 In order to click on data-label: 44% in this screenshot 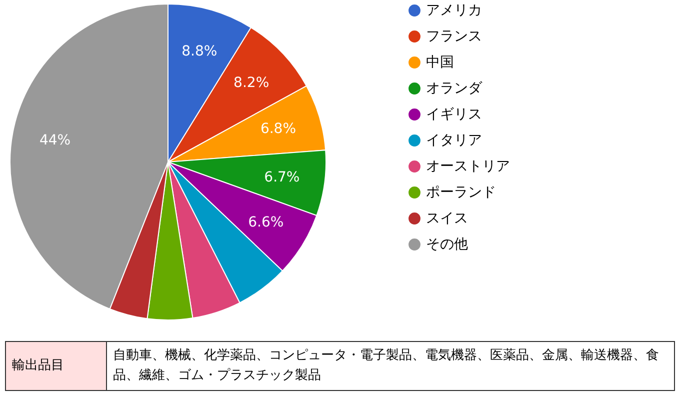, I will do `click(55, 140)`.